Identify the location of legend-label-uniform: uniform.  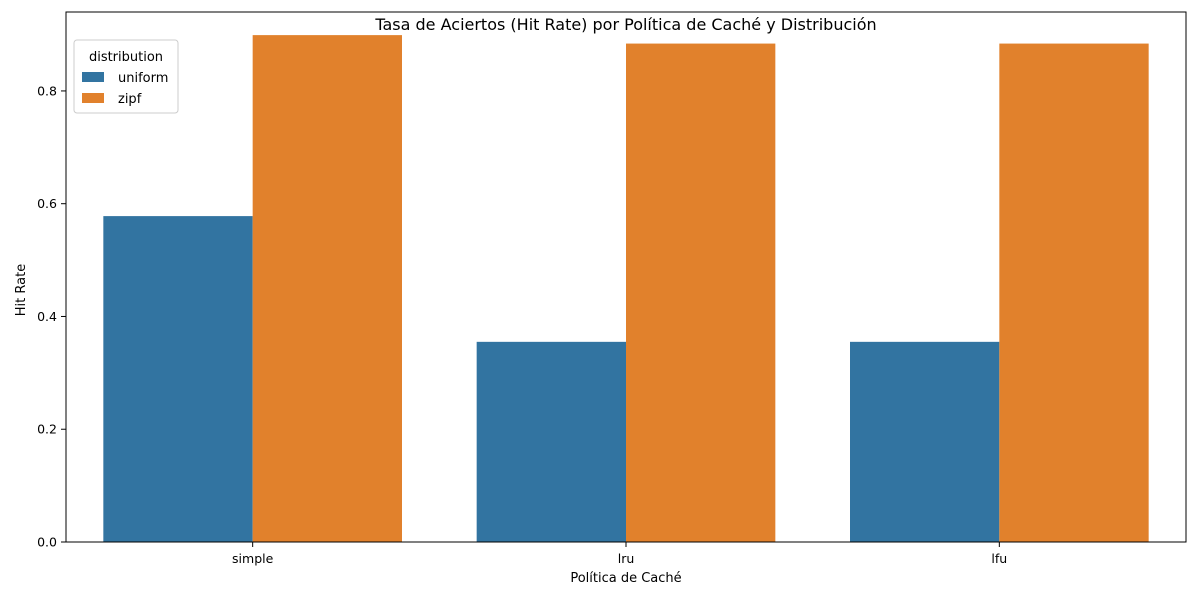
(143, 78).